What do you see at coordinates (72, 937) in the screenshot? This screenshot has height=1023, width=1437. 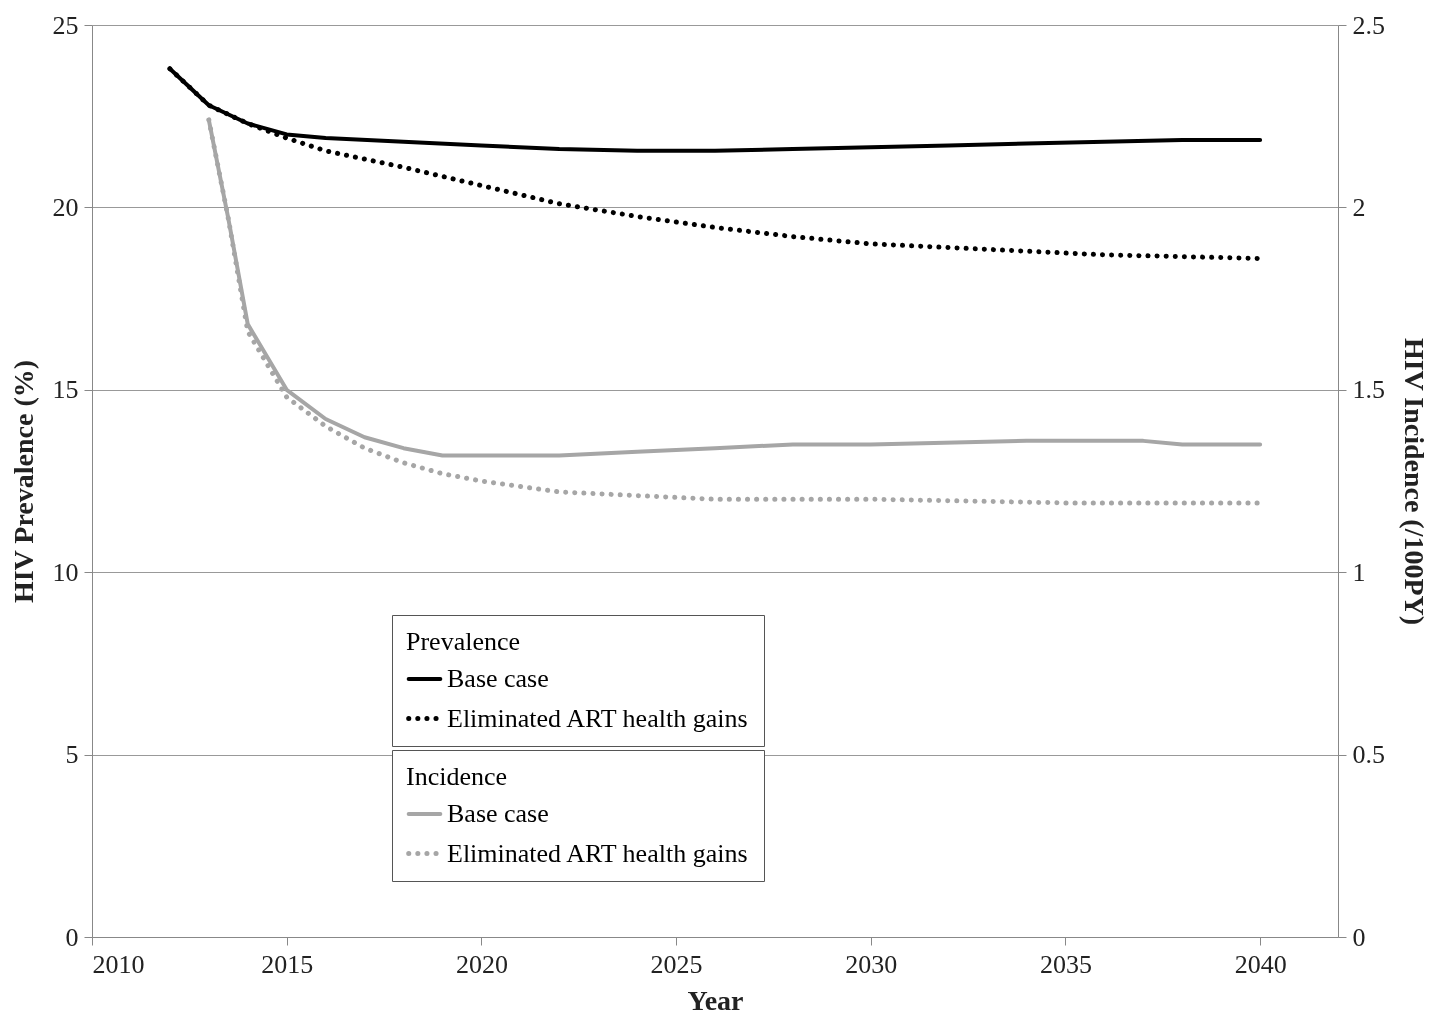 I see `y-tick-label: 0` at bounding box center [72, 937].